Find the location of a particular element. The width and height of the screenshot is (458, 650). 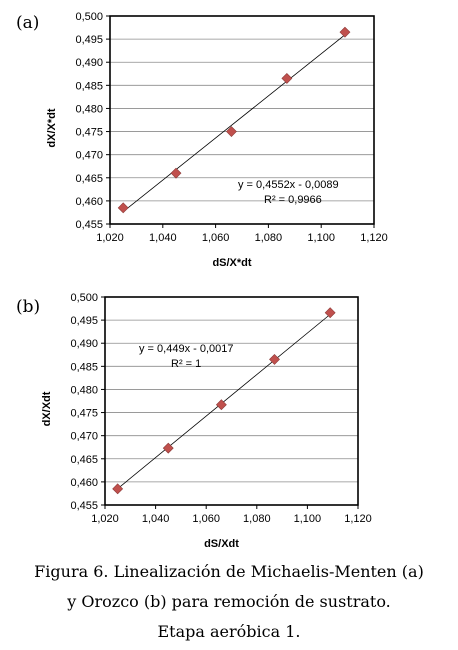

panel-label: (b) is located at coordinates (28, 307).